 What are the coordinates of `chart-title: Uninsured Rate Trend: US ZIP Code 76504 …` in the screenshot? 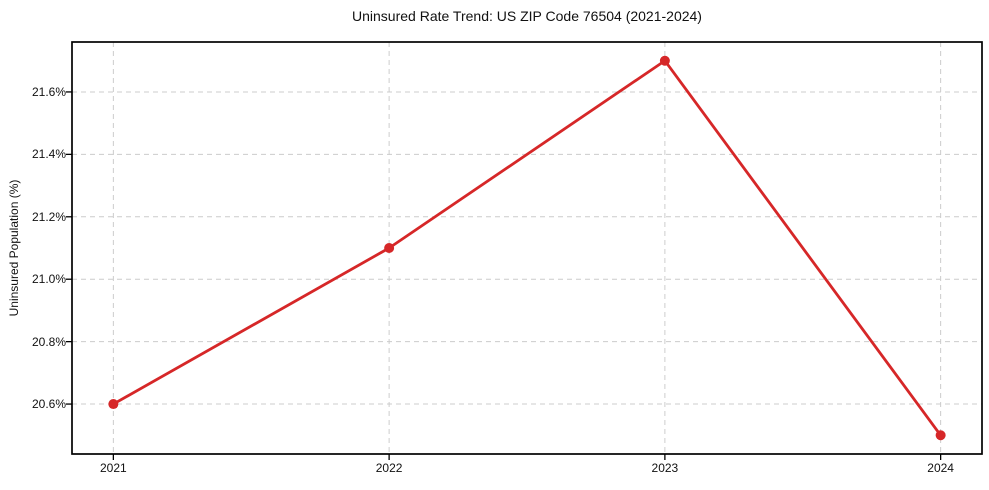 It's located at (527, 16).